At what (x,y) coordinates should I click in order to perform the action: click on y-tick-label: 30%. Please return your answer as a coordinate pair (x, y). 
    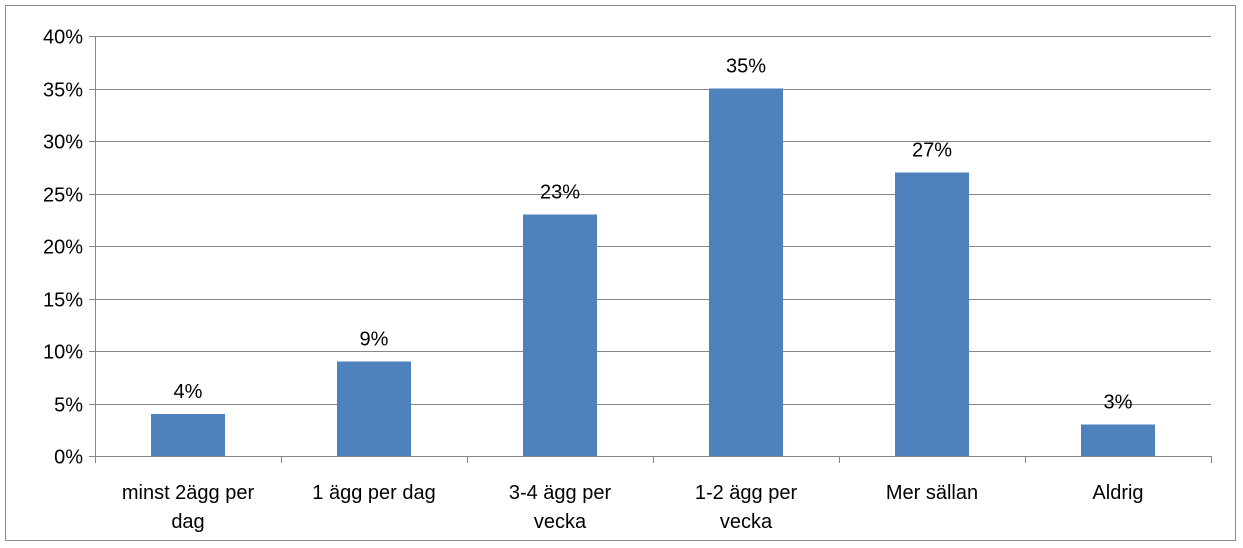
    Looking at the image, I should click on (63, 143).